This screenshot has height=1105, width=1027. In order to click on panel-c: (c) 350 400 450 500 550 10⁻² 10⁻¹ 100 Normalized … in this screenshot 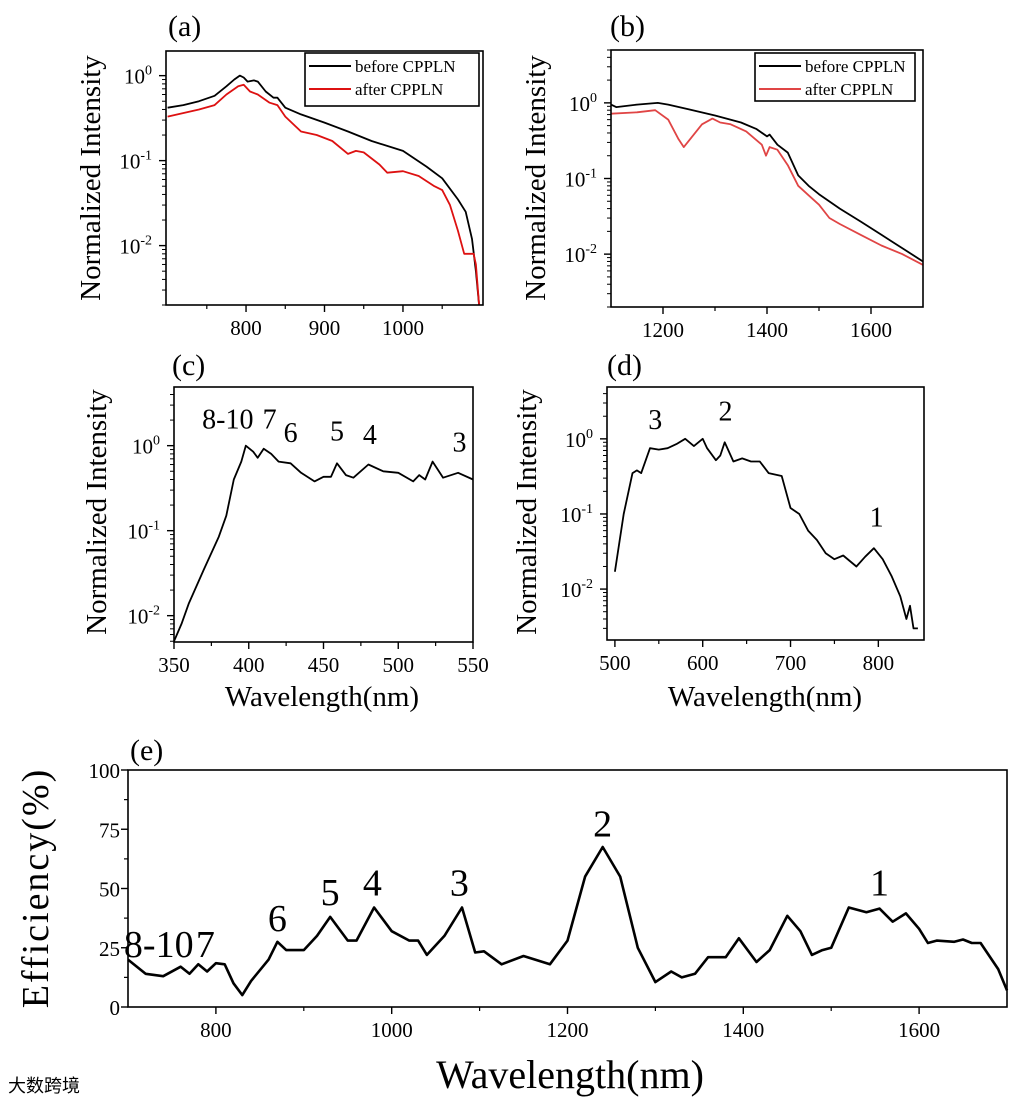, I will do `click(285, 531)`.